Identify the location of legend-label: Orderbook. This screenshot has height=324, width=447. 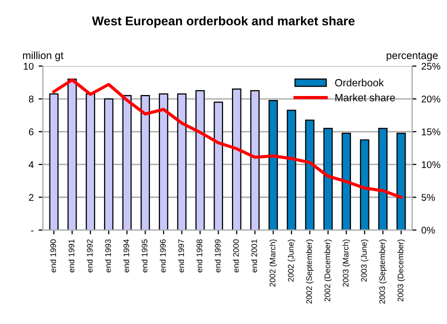
(359, 82).